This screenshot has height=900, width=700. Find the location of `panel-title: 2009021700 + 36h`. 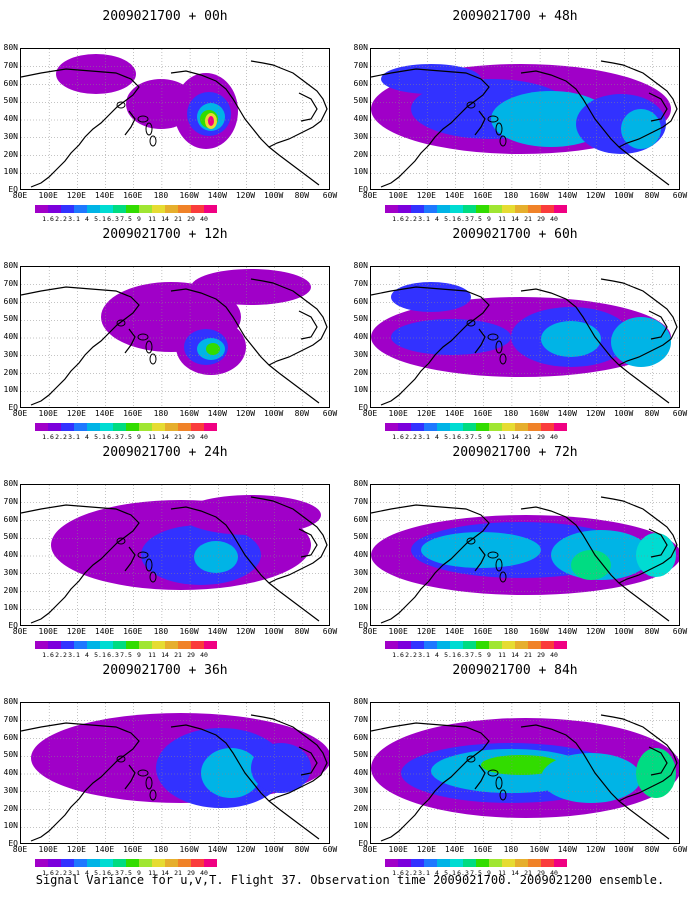

panel-title: 2009021700 + 36h is located at coordinates (165, 670).